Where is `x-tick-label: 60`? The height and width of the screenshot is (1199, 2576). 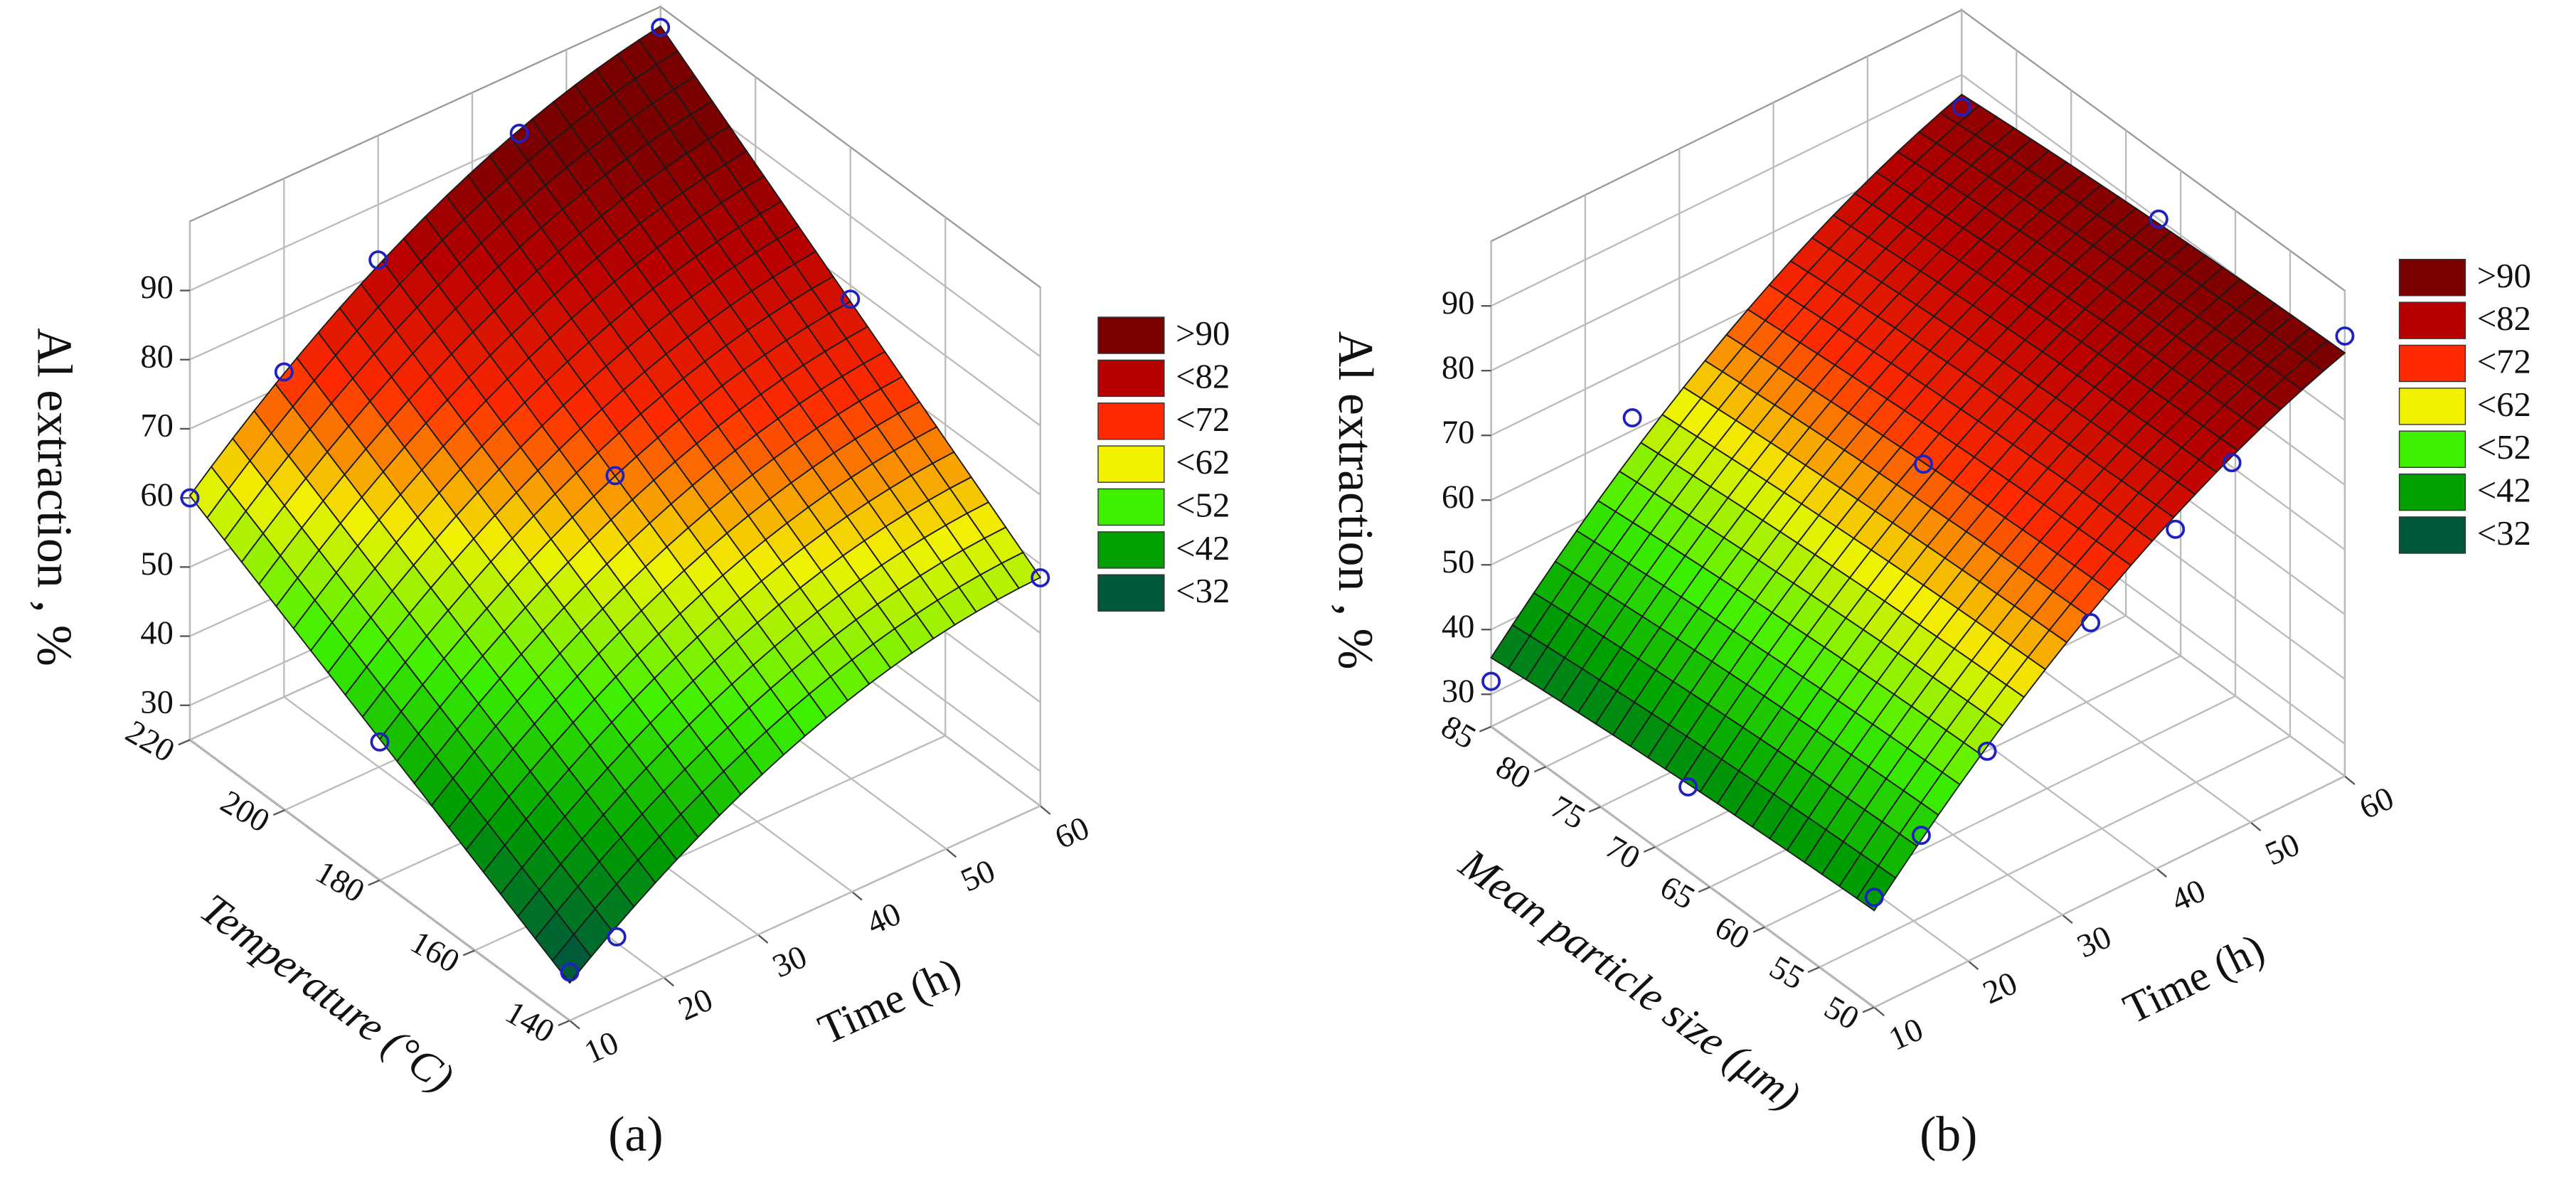 x-tick-label: 60 is located at coordinates (2376, 803).